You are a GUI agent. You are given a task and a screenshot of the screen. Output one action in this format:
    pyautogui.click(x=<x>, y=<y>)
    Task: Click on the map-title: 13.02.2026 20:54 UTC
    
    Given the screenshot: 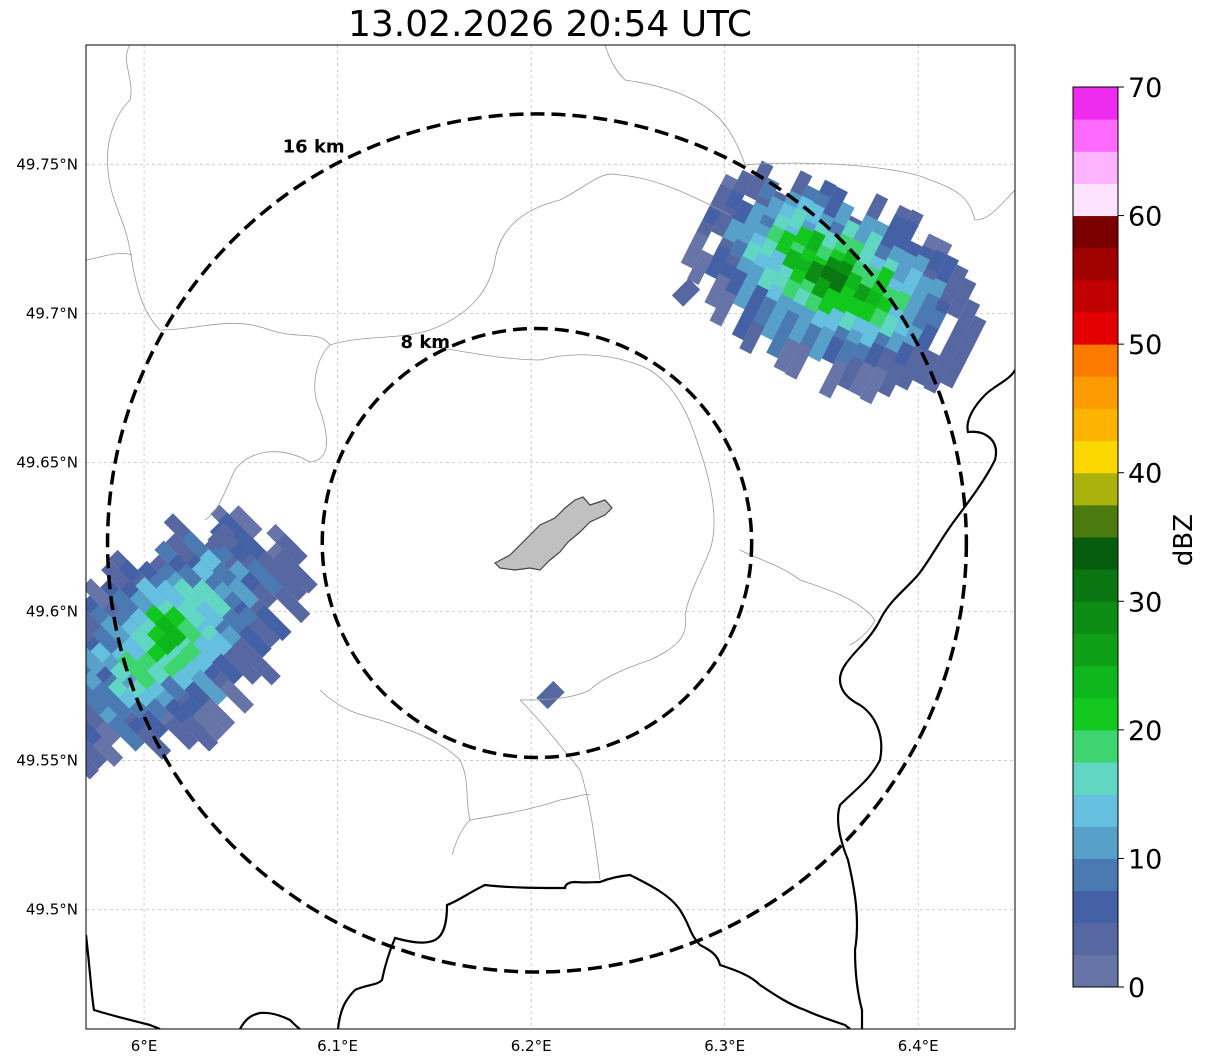 What is the action you would take?
    pyautogui.click(x=550, y=24)
    